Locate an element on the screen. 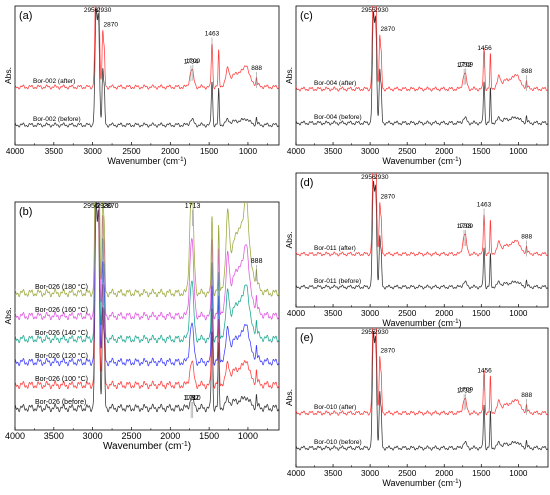 The height and width of the screenshot is (495, 550). panel-label: (c) is located at coordinates (306, 16).